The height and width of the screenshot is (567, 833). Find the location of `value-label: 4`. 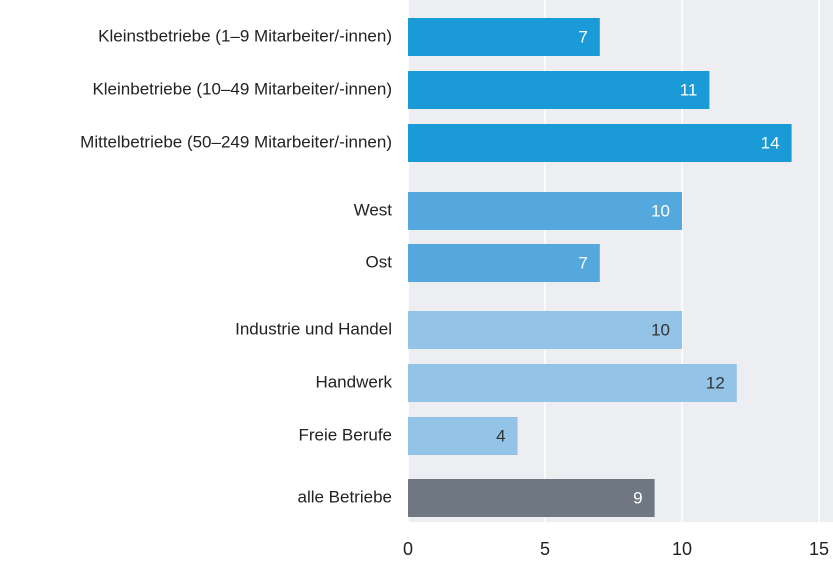

value-label: 4 is located at coordinates (500, 435).